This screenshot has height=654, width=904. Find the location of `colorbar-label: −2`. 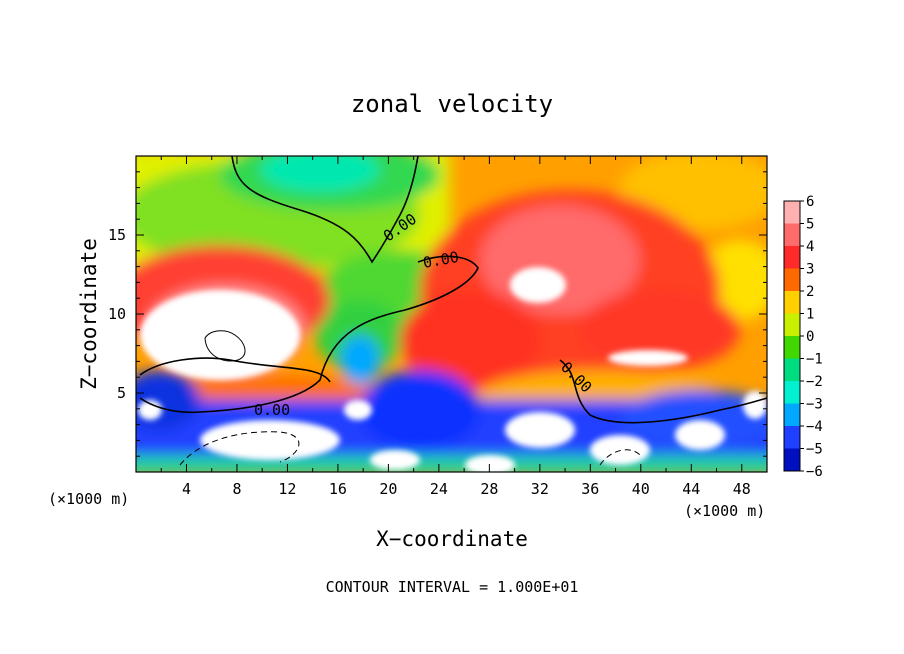

colorbar-label: −2 is located at coordinates (814, 382).